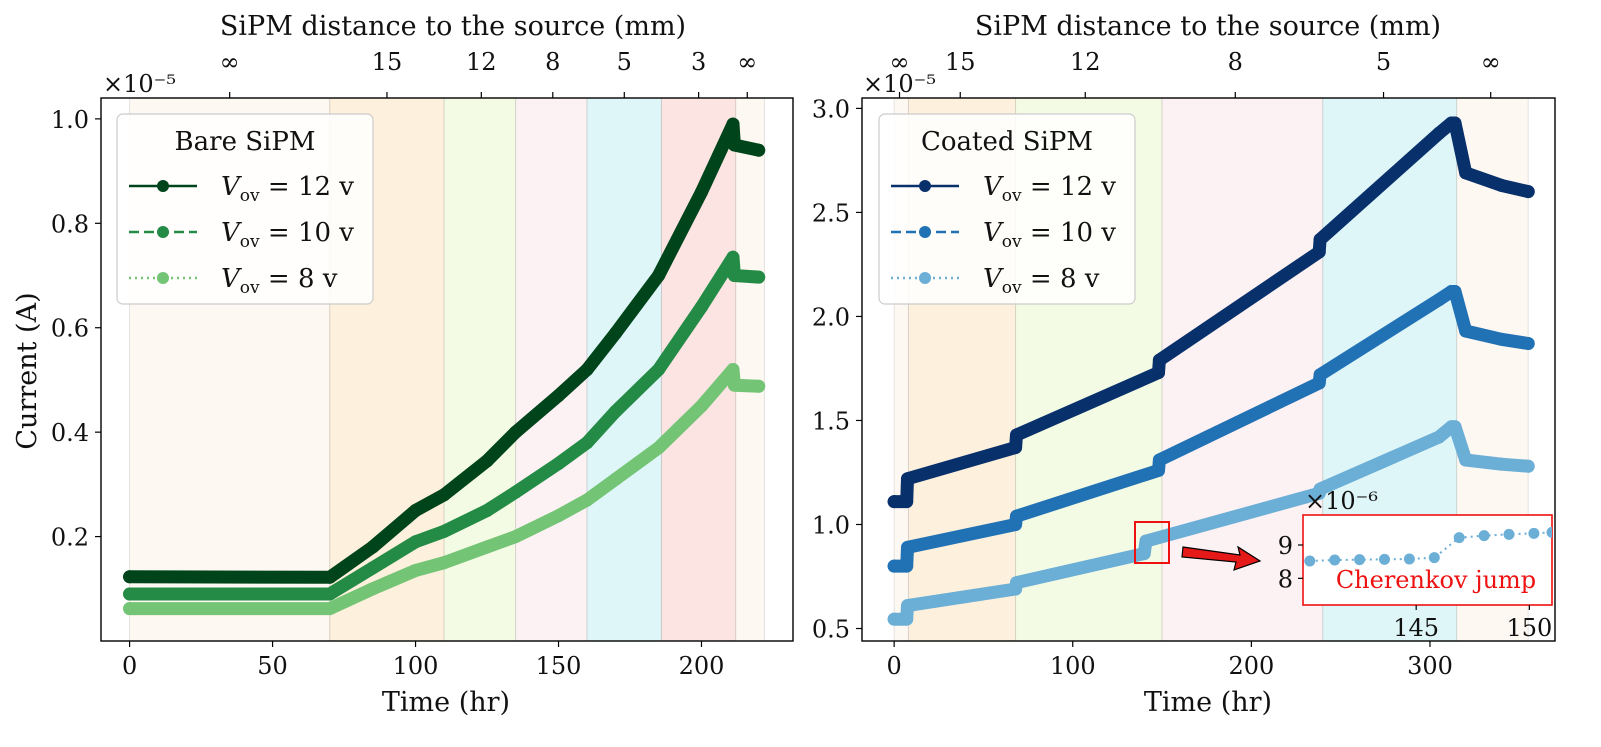 This screenshot has width=1601, height=747. What do you see at coordinates (70, 120) in the screenshot?
I see `y-tick-label: 1.0` at bounding box center [70, 120].